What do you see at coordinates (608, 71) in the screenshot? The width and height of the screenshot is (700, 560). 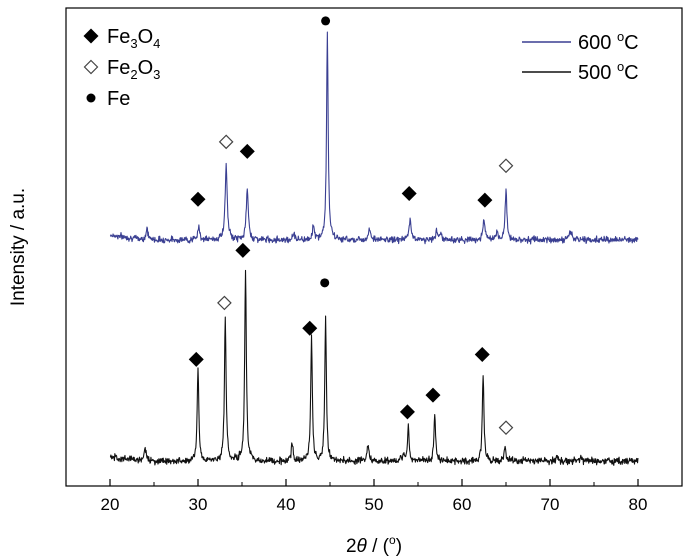 I see `legend-label-500c: 500 oC` at bounding box center [608, 71].